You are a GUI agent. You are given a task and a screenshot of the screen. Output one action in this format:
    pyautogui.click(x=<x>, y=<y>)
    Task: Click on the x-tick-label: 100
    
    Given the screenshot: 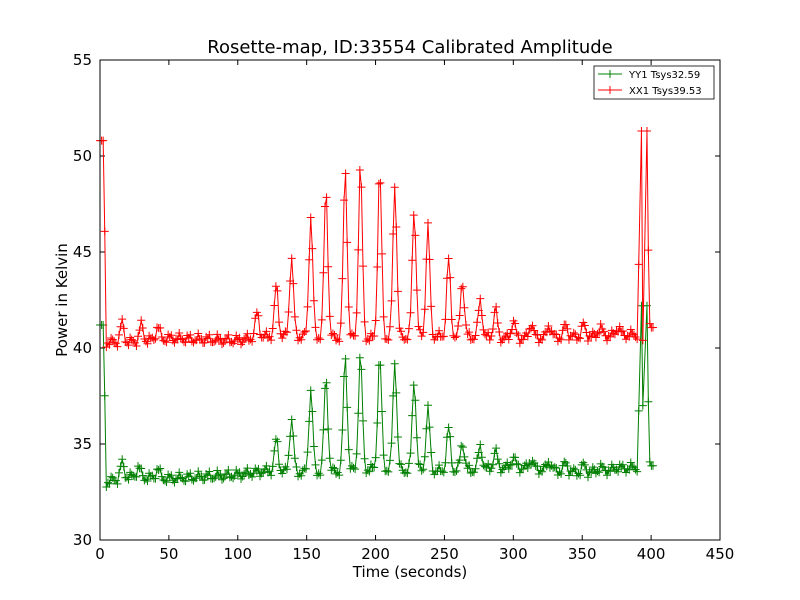 What is the action you would take?
    pyautogui.click(x=237, y=554)
    